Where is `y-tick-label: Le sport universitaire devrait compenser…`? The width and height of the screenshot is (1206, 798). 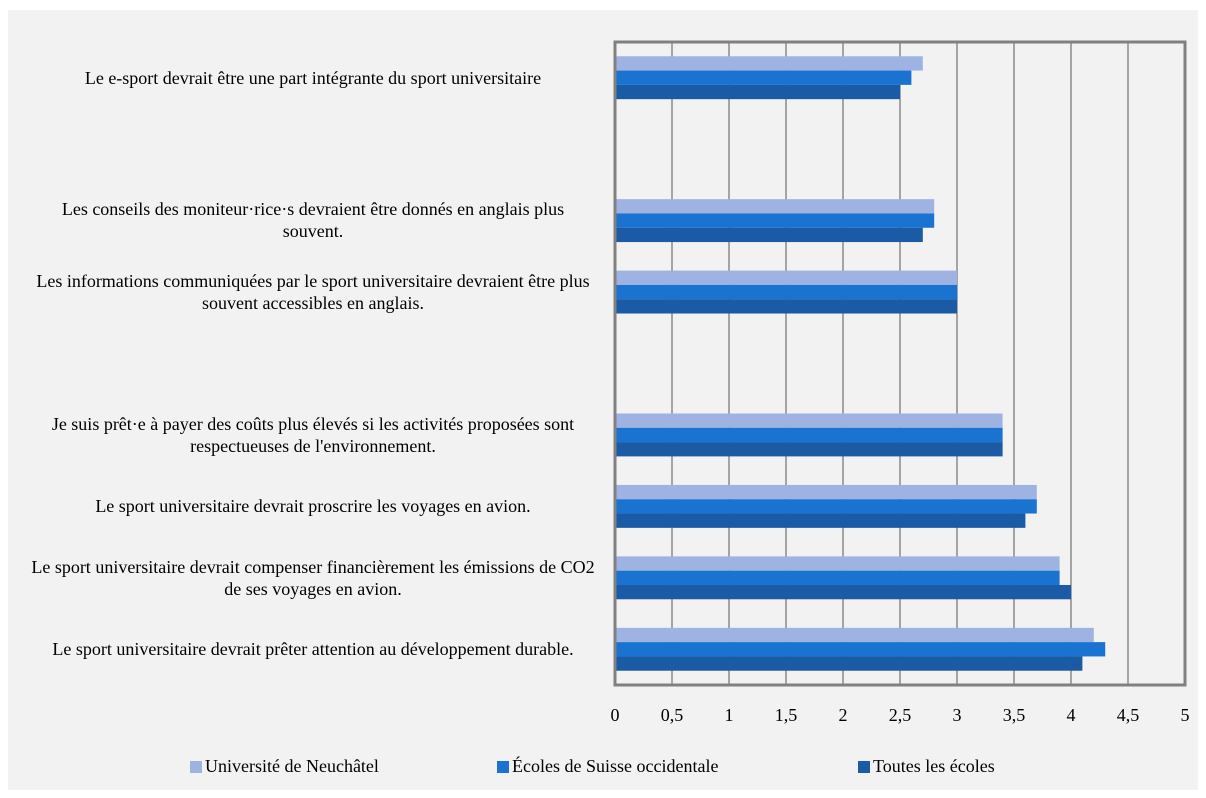
y-tick-label: Le sport universitaire devrait compenser… is located at coordinates (313, 577).